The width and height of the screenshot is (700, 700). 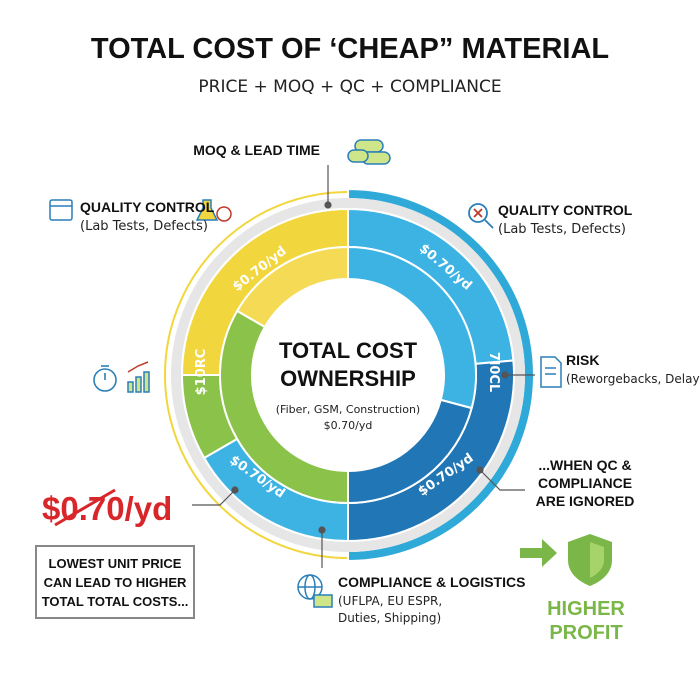 I want to click on warning-line: CAN LEAD TO HIGHER, so click(x=115, y=582).